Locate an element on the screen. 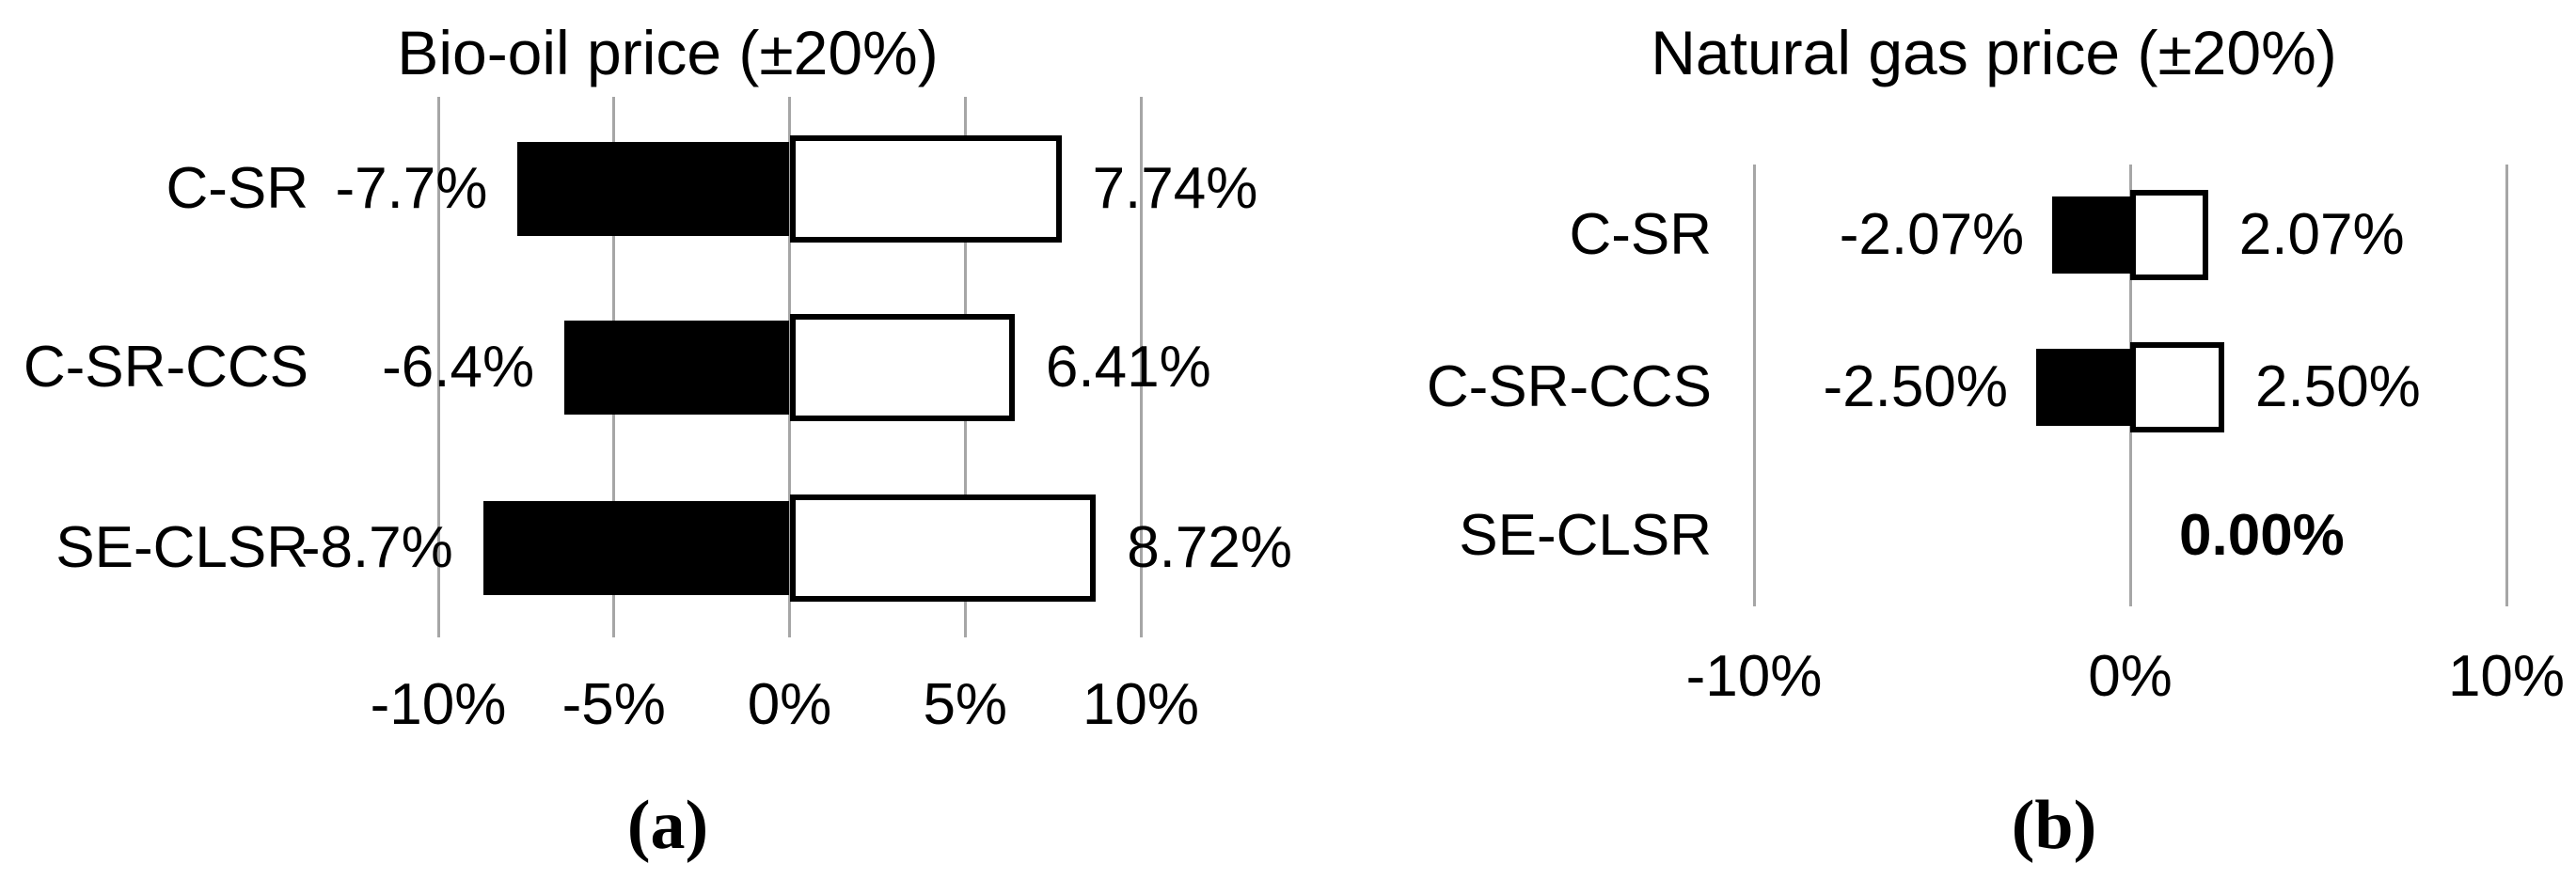 The height and width of the screenshot is (879, 2576). value-label-negative: -6.4% is located at coordinates (458, 367).